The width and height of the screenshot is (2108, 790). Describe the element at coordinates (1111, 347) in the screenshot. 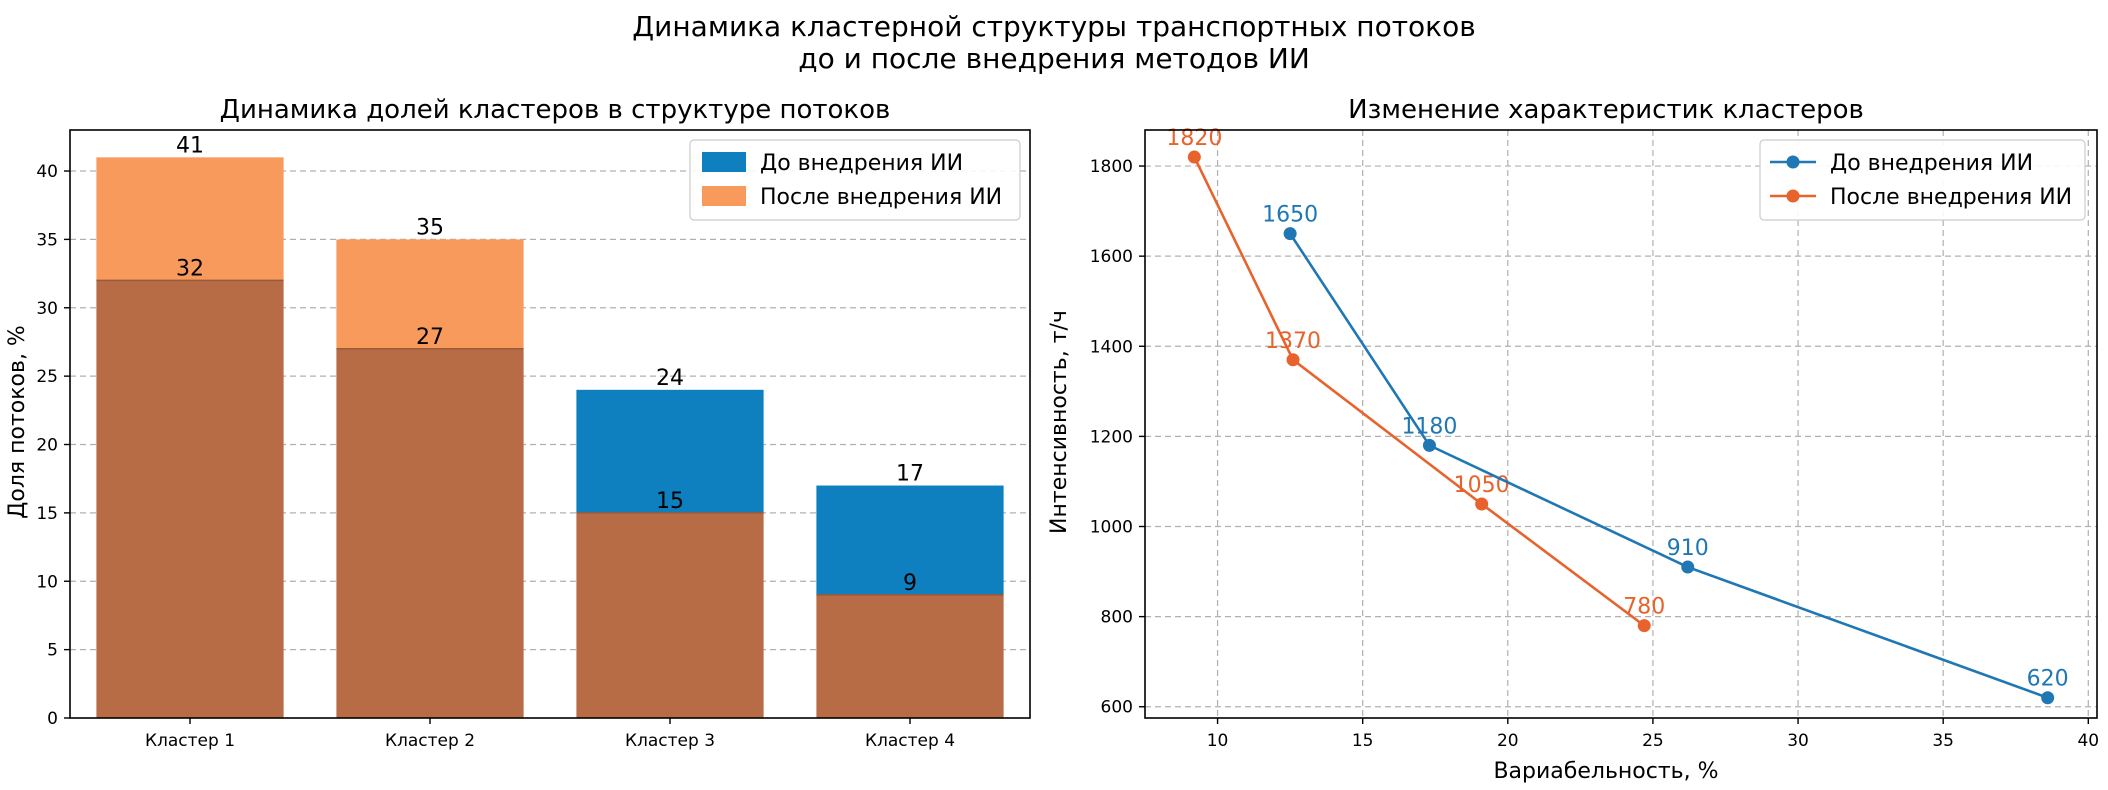

I see `line-ytick-label: 1400` at that location.